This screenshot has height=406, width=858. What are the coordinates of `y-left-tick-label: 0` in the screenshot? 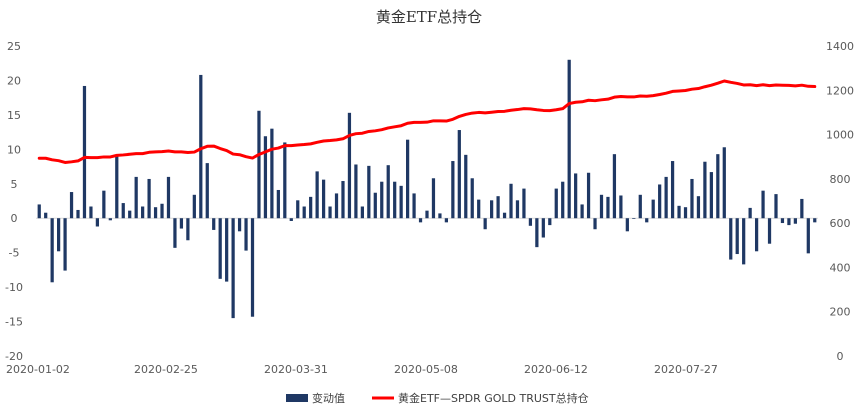 It's located at (14, 218).